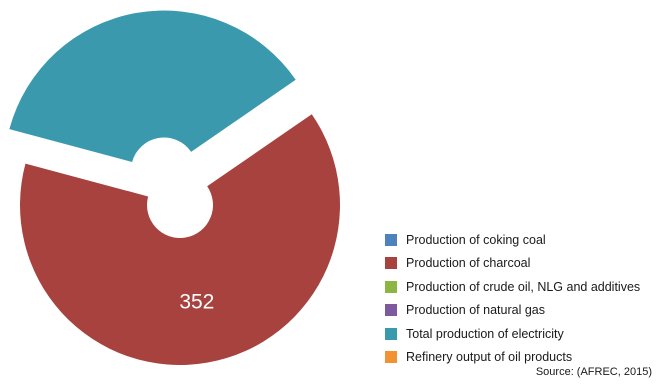 The height and width of the screenshot is (385, 660). Describe the element at coordinates (476, 239) in the screenshot. I see `legend-label: Production of coking coal` at that location.